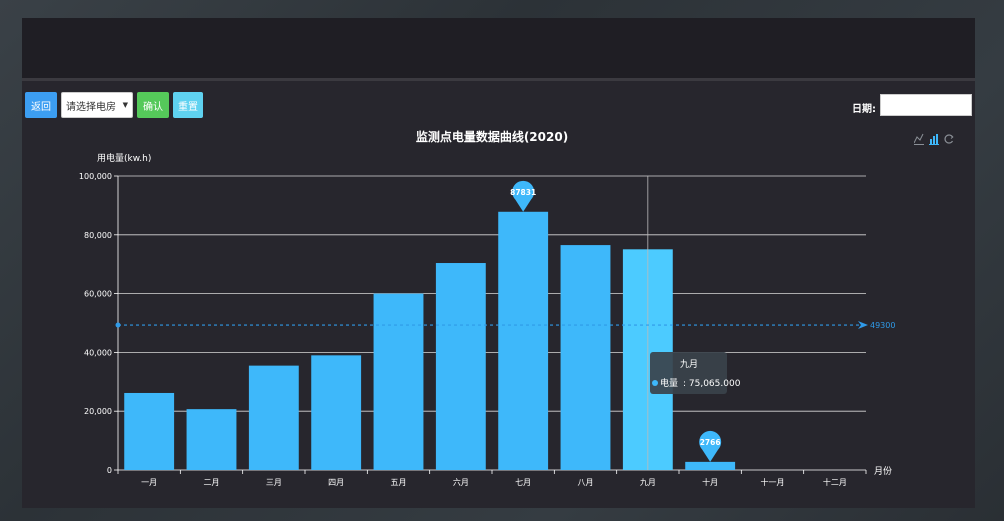  I want to click on chart-toolbox, so click(933, 137).